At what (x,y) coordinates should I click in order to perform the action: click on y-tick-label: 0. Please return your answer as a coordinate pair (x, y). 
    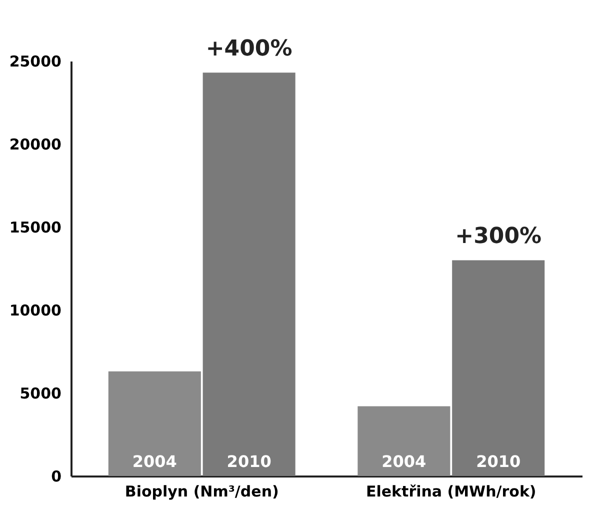
    Looking at the image, I should click on (56, 477).